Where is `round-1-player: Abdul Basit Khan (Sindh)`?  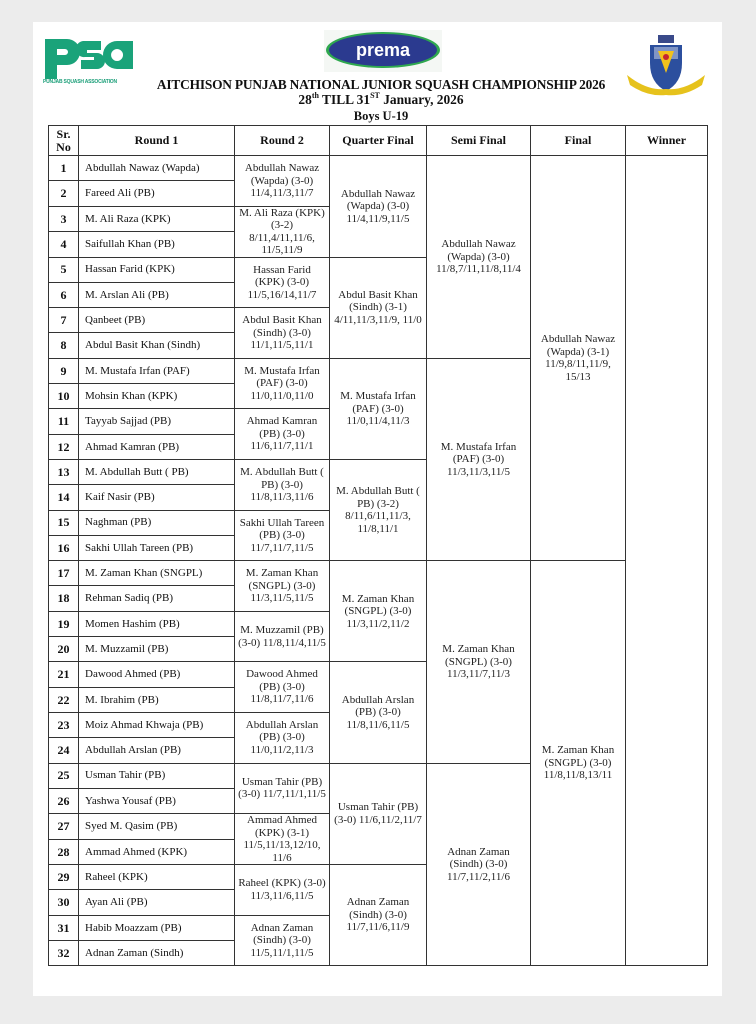 round-1-player: Abdul Basit Khan (Sindh) is located at coordinates (156, 345).